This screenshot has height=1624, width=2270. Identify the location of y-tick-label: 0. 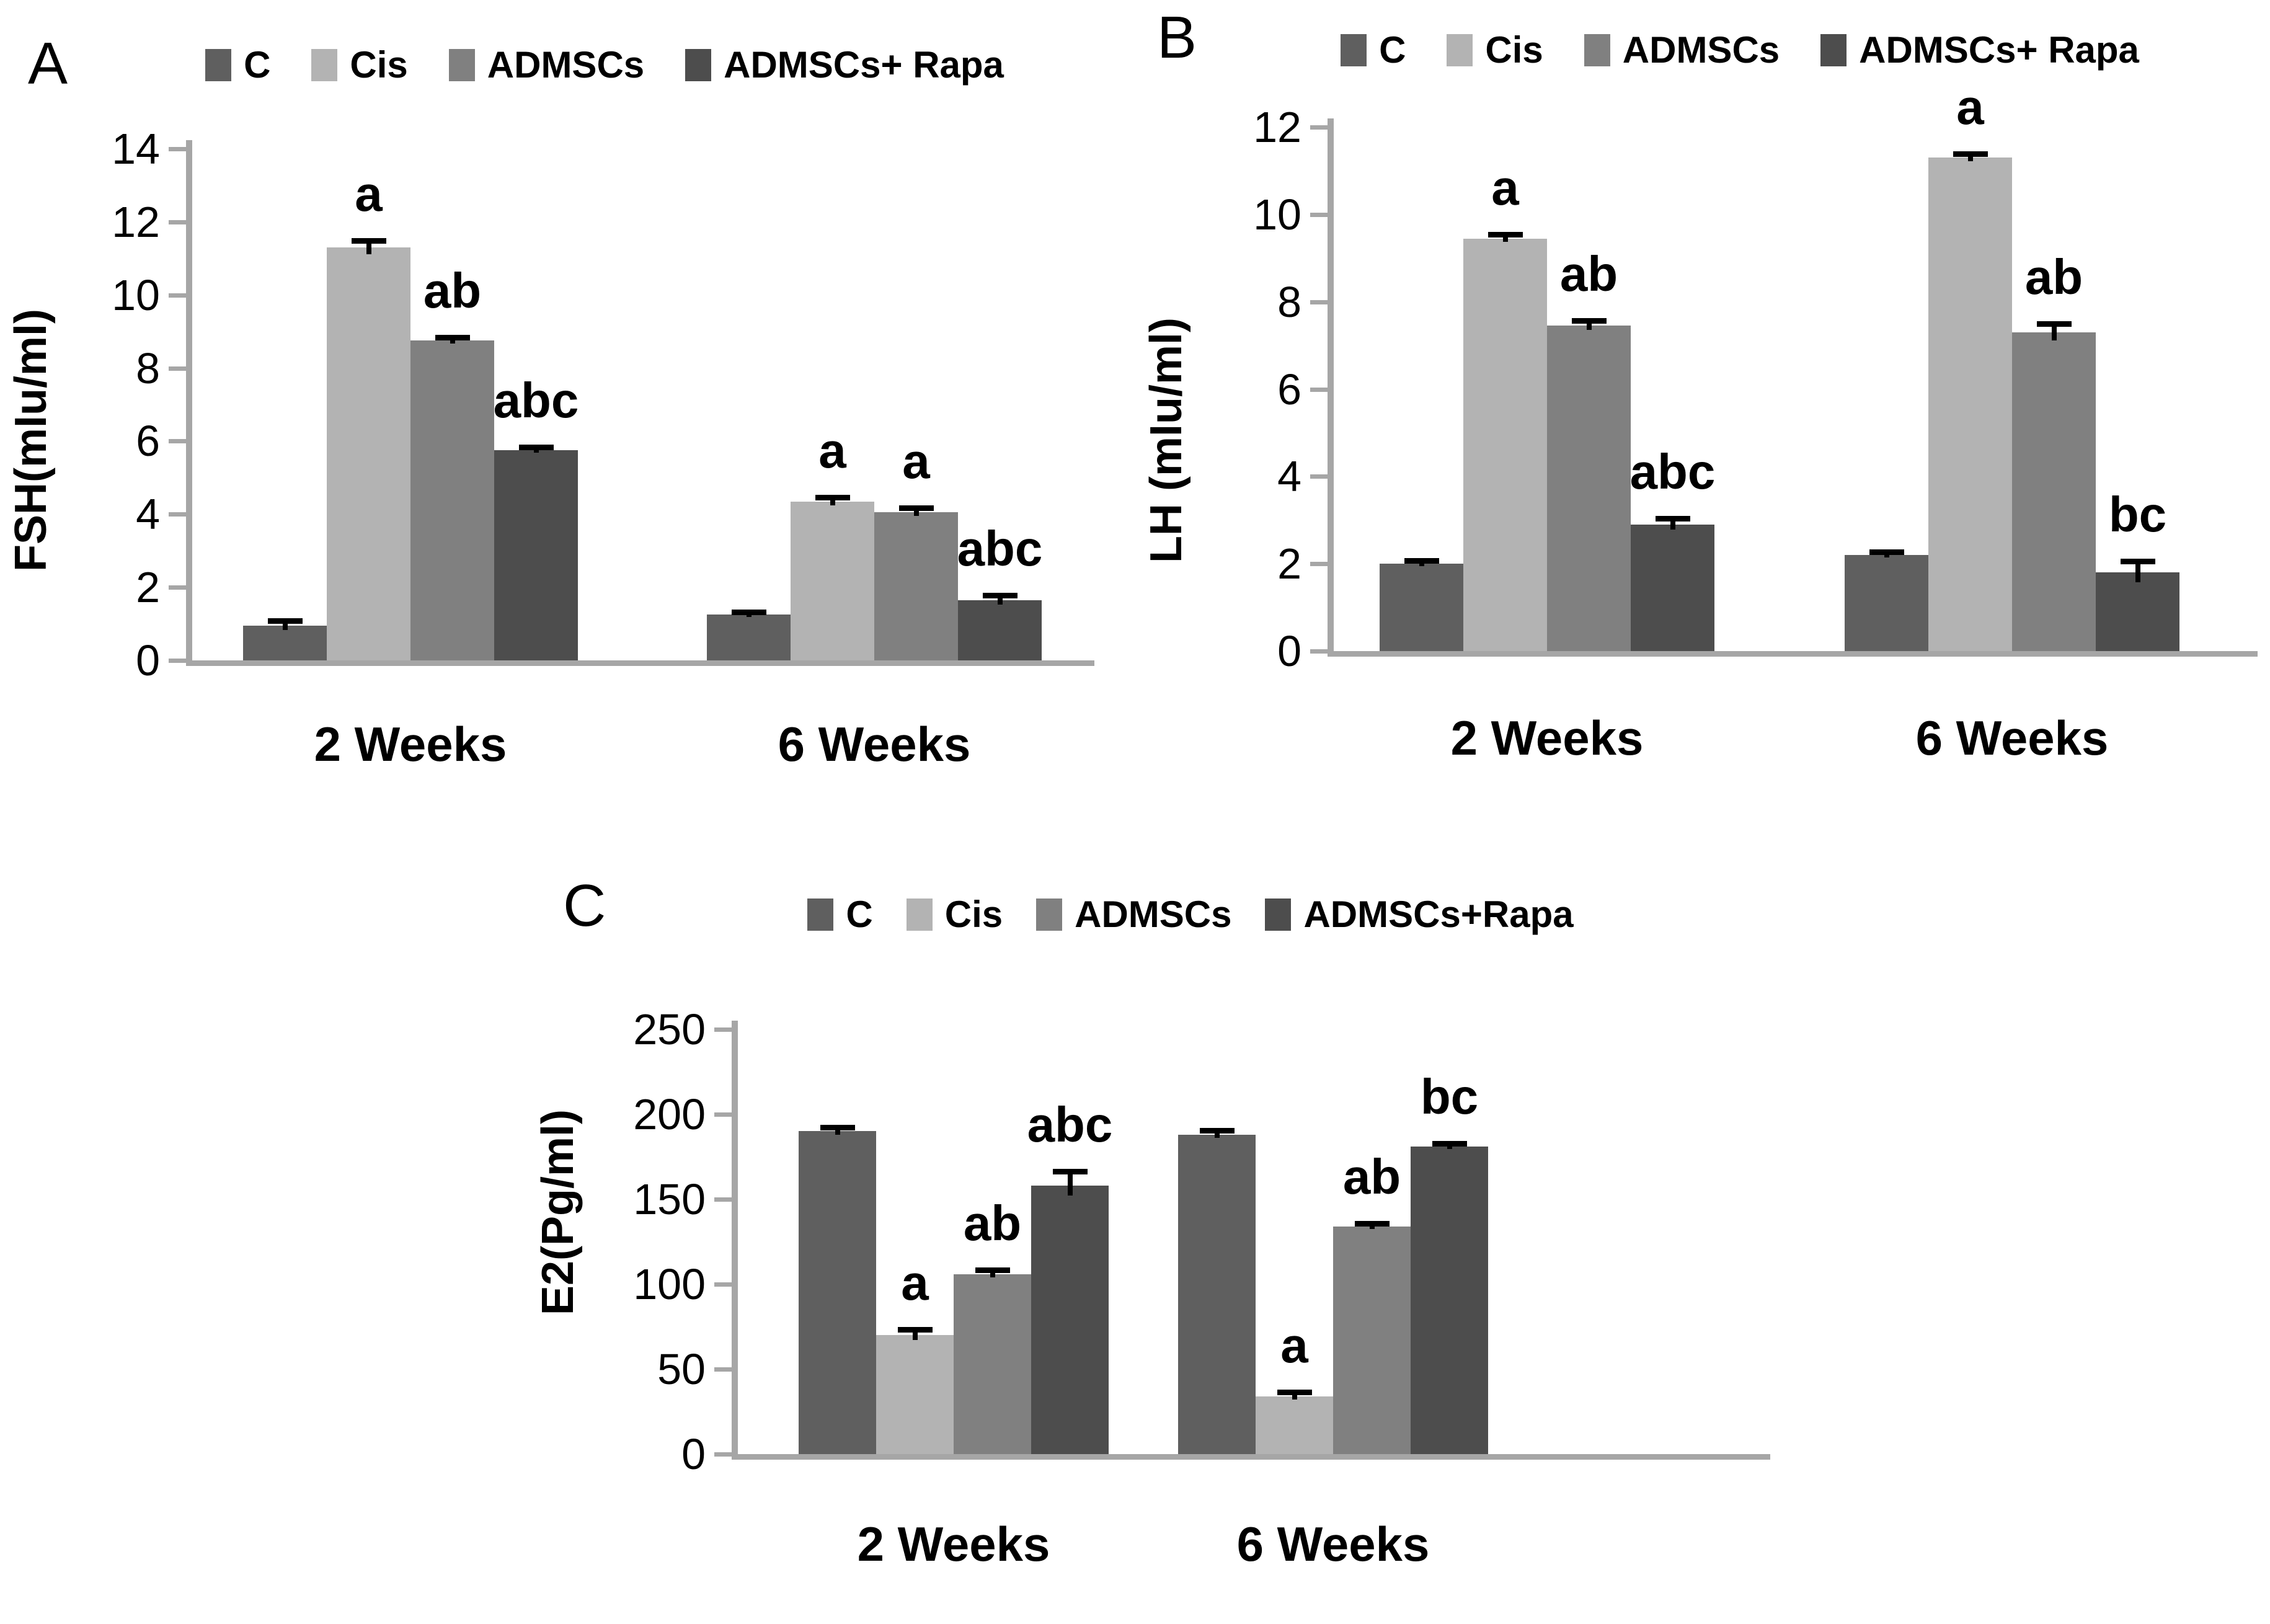
(693, 1454).